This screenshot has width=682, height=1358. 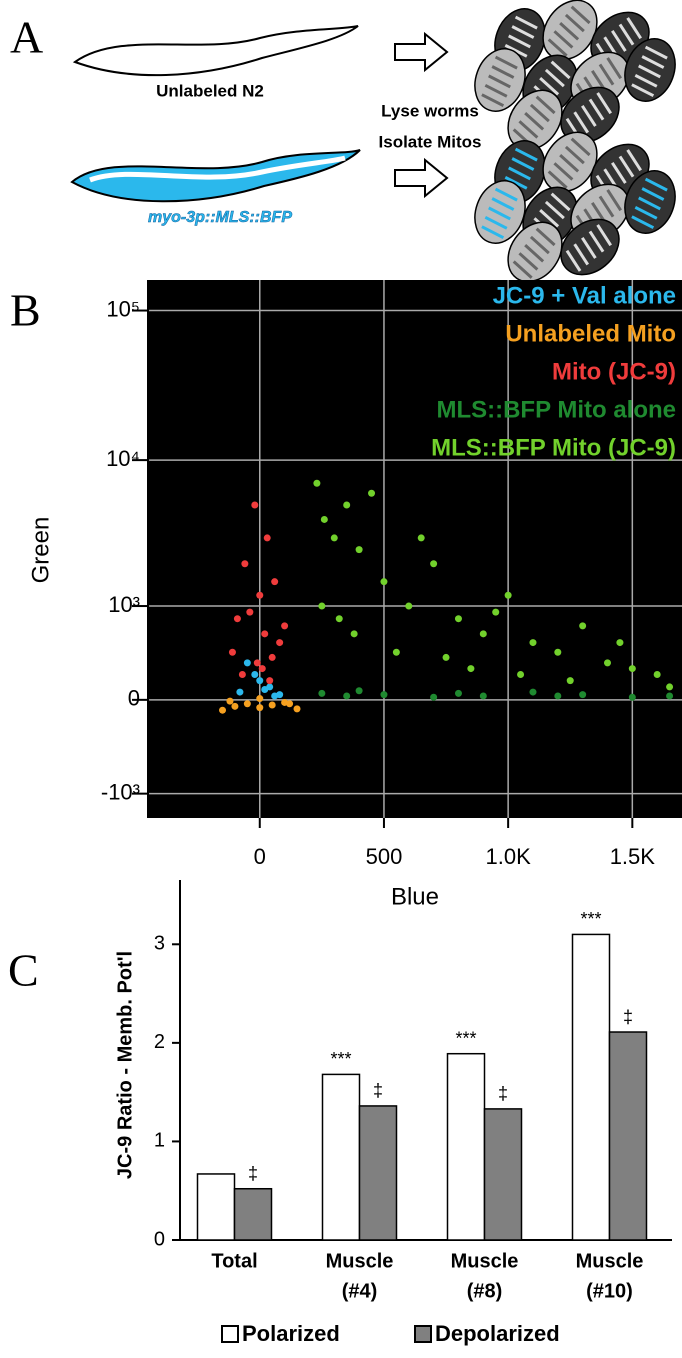 What do you see at coordinates (159, 1141) in the screenshot?
I see `y-tick-label: 1` at bounding box center [159, 1141].